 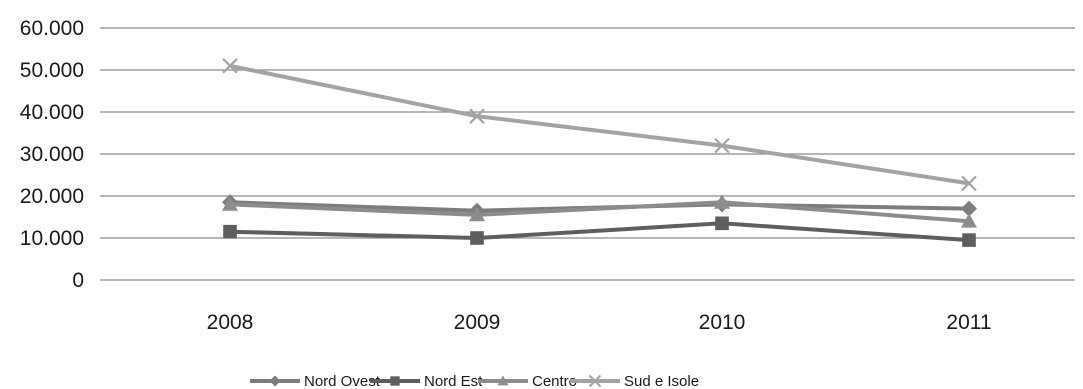 What do you see at coordinates (230, 322) in the screenshot?
I see `x-tick-label: 2008` at bounding box center [230, 322].